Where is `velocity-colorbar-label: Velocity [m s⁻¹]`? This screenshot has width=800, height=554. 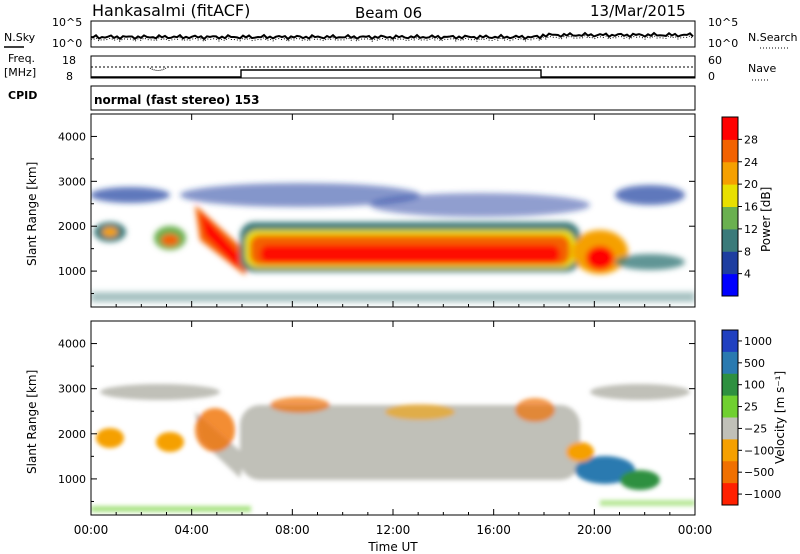 velocity-colorbar-label: Velocity [m s⁻¹] is located at coordinates (780, 417).